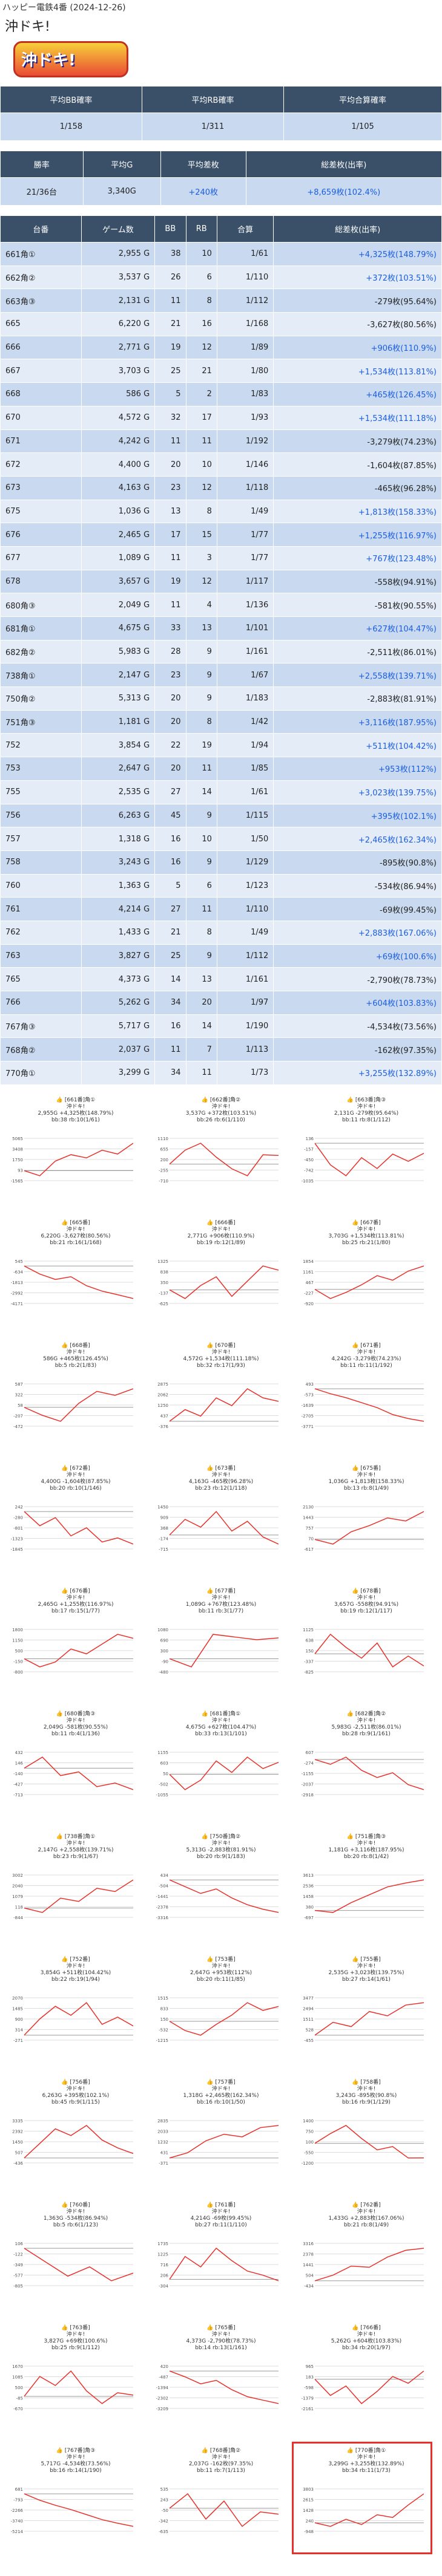 This screenshot has height=2576, width=442. What do you see at coordinates (162, 2041) in the screenshot?
I see `tick-label: -1215` at bounding box center [162, 2041].